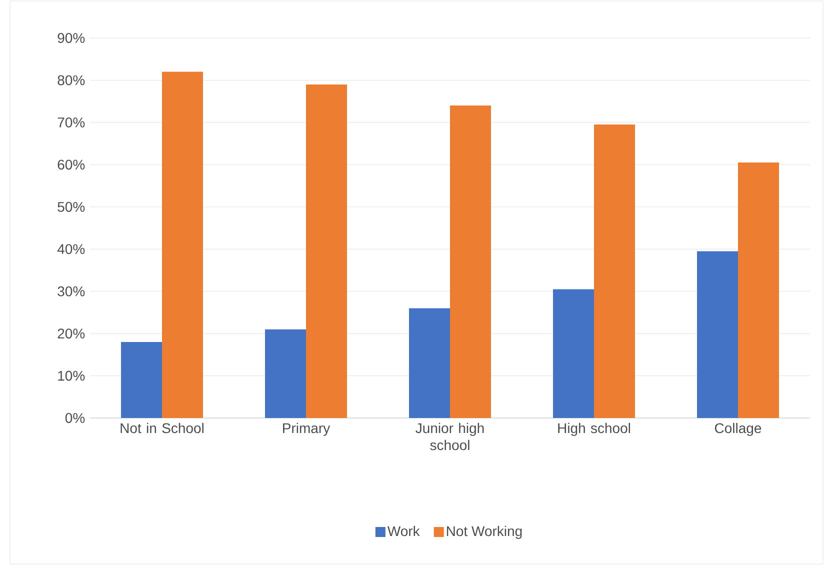 This screenshot has width=824, height=565. Describe the element at coordinates (71, 207) in the screenshot. I see `y-tick-label: 50%` at that location.